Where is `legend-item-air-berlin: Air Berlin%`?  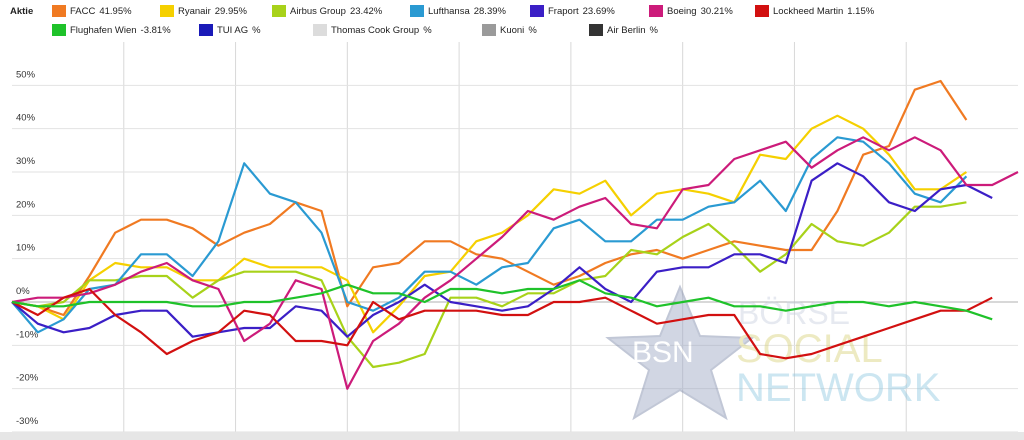 legend-item-air-berlin: Air Berlin% is located at coordinates (623, 30).